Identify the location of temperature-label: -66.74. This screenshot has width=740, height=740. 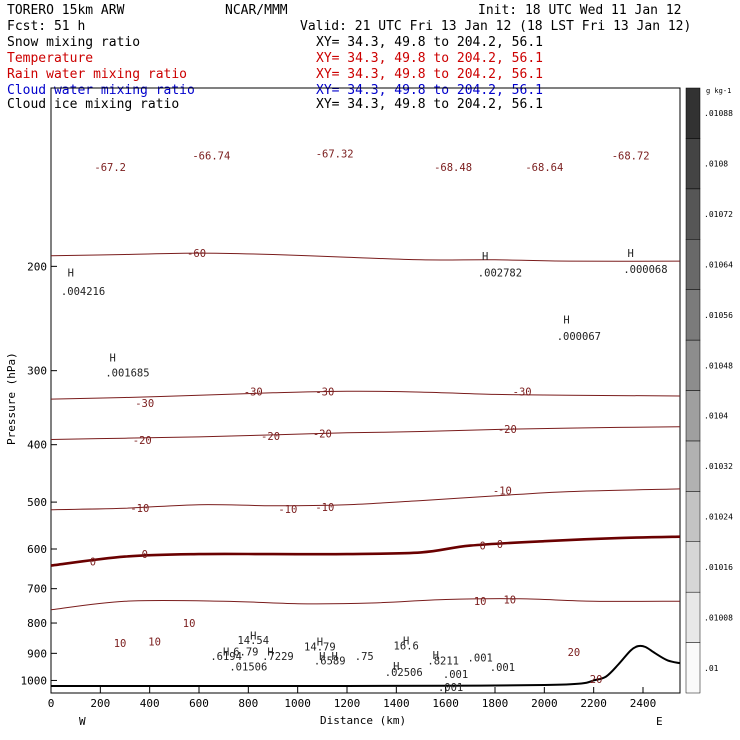
(211, 157).